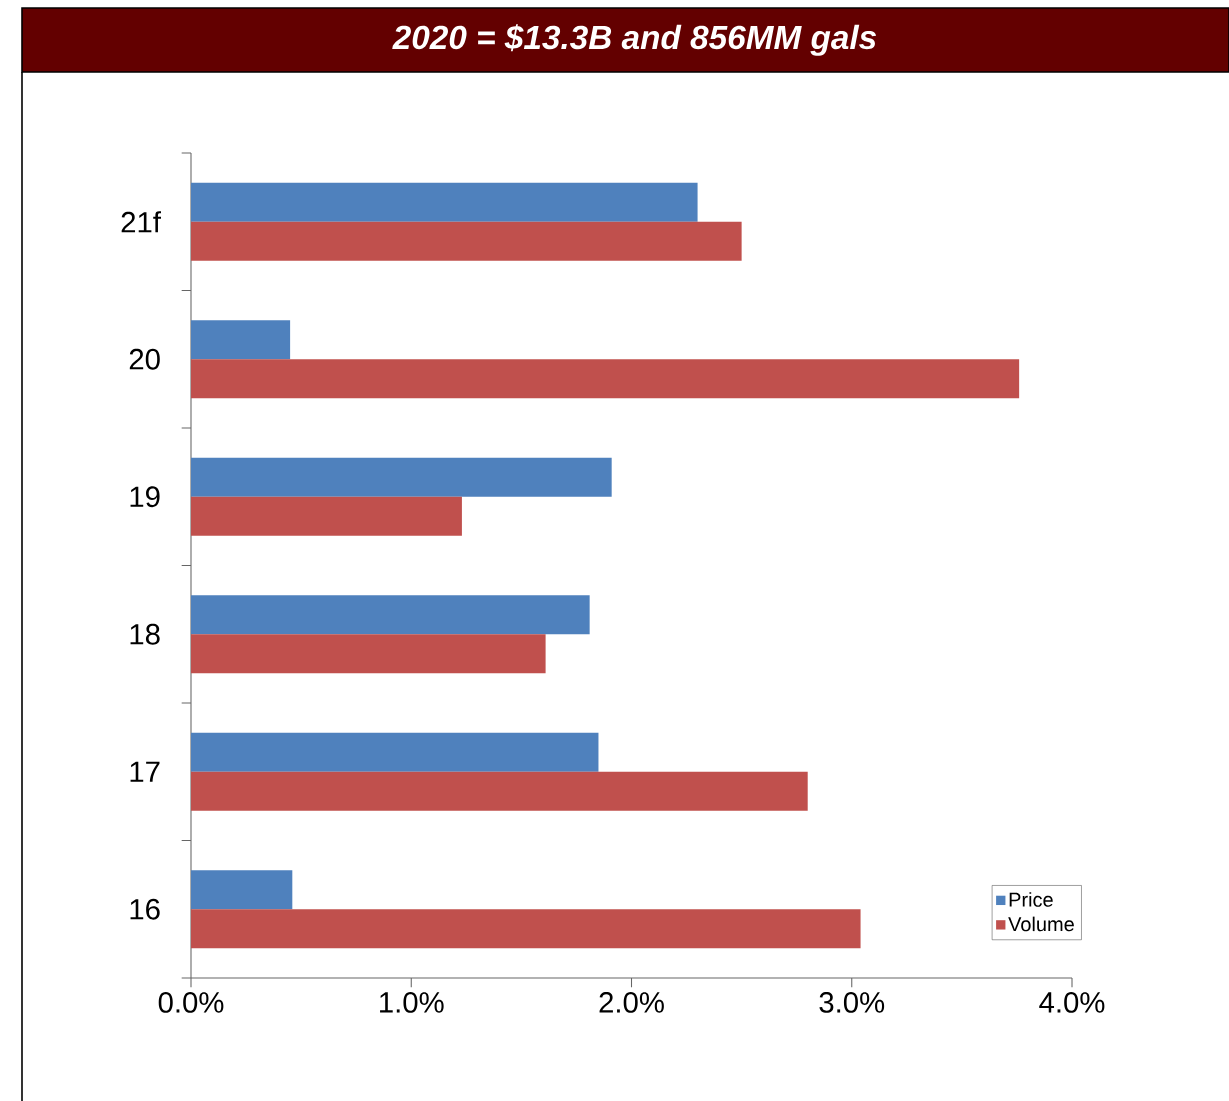 This screenshot has height=1101, width=1229. Describe the element at coordinates (634, 40) in the screenshot. I see `chart-title: 2020 = $13.3B and 856MM gals` at that location.